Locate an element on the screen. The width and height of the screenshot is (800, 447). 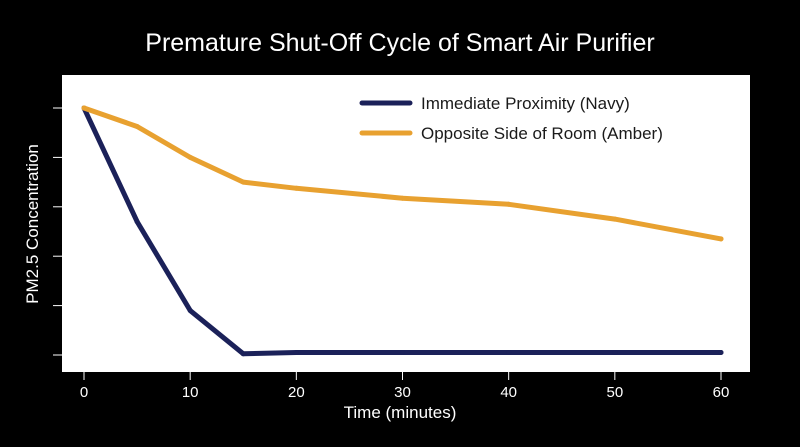
x-axis-label: Time (minutes) is located at coordinates (400, 412).